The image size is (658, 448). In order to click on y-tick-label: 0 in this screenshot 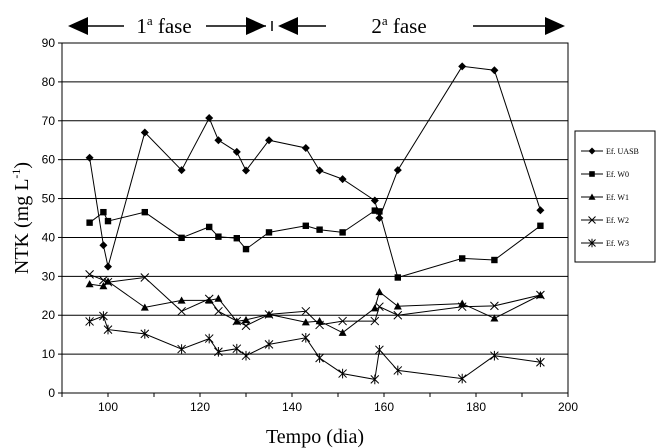, I will do `click(51, 393)`.